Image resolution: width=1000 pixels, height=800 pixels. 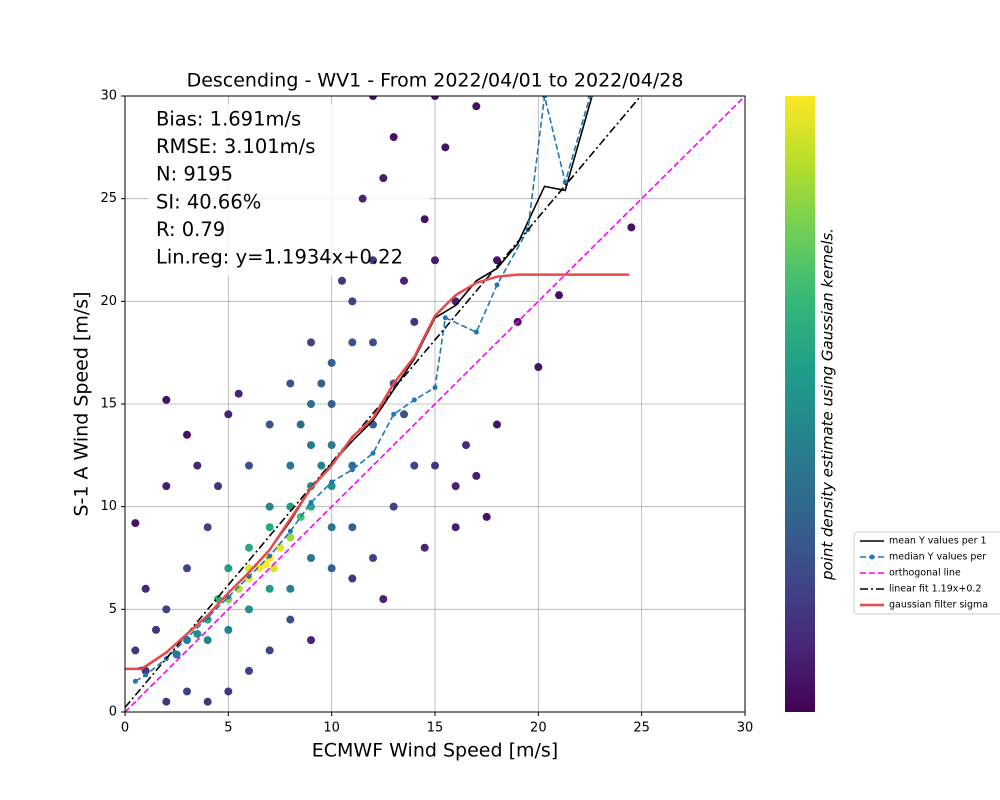 What do you see at coordinates (108, 301) in the screenshot?
I see `y-tick-label: 20` at bounding box center [108, 301].